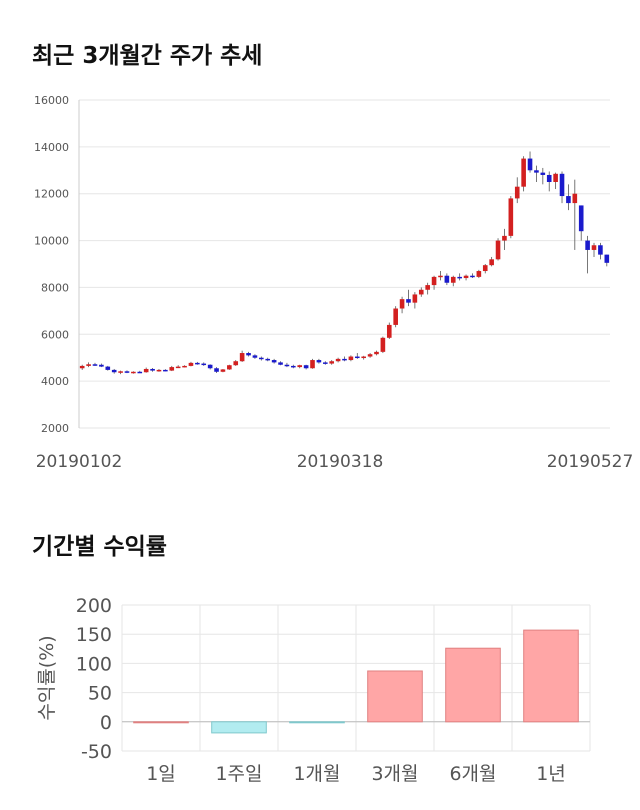 This screenshot has width=640, height=810. Describe the element at coordinates (316, 774) in the screenshot. I see `x-category-label: 1개월` at that location.